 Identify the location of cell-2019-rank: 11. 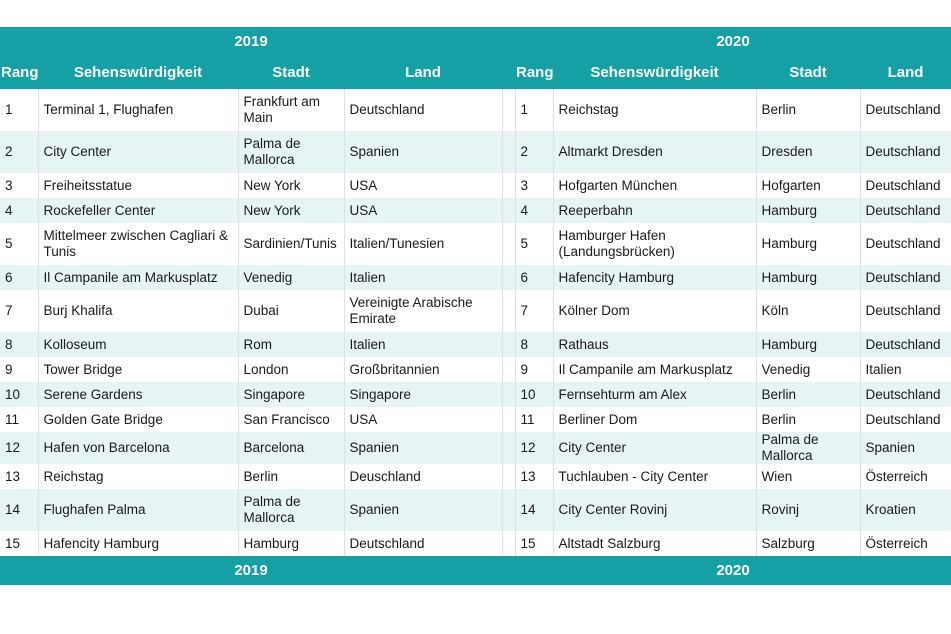
(19, 419).